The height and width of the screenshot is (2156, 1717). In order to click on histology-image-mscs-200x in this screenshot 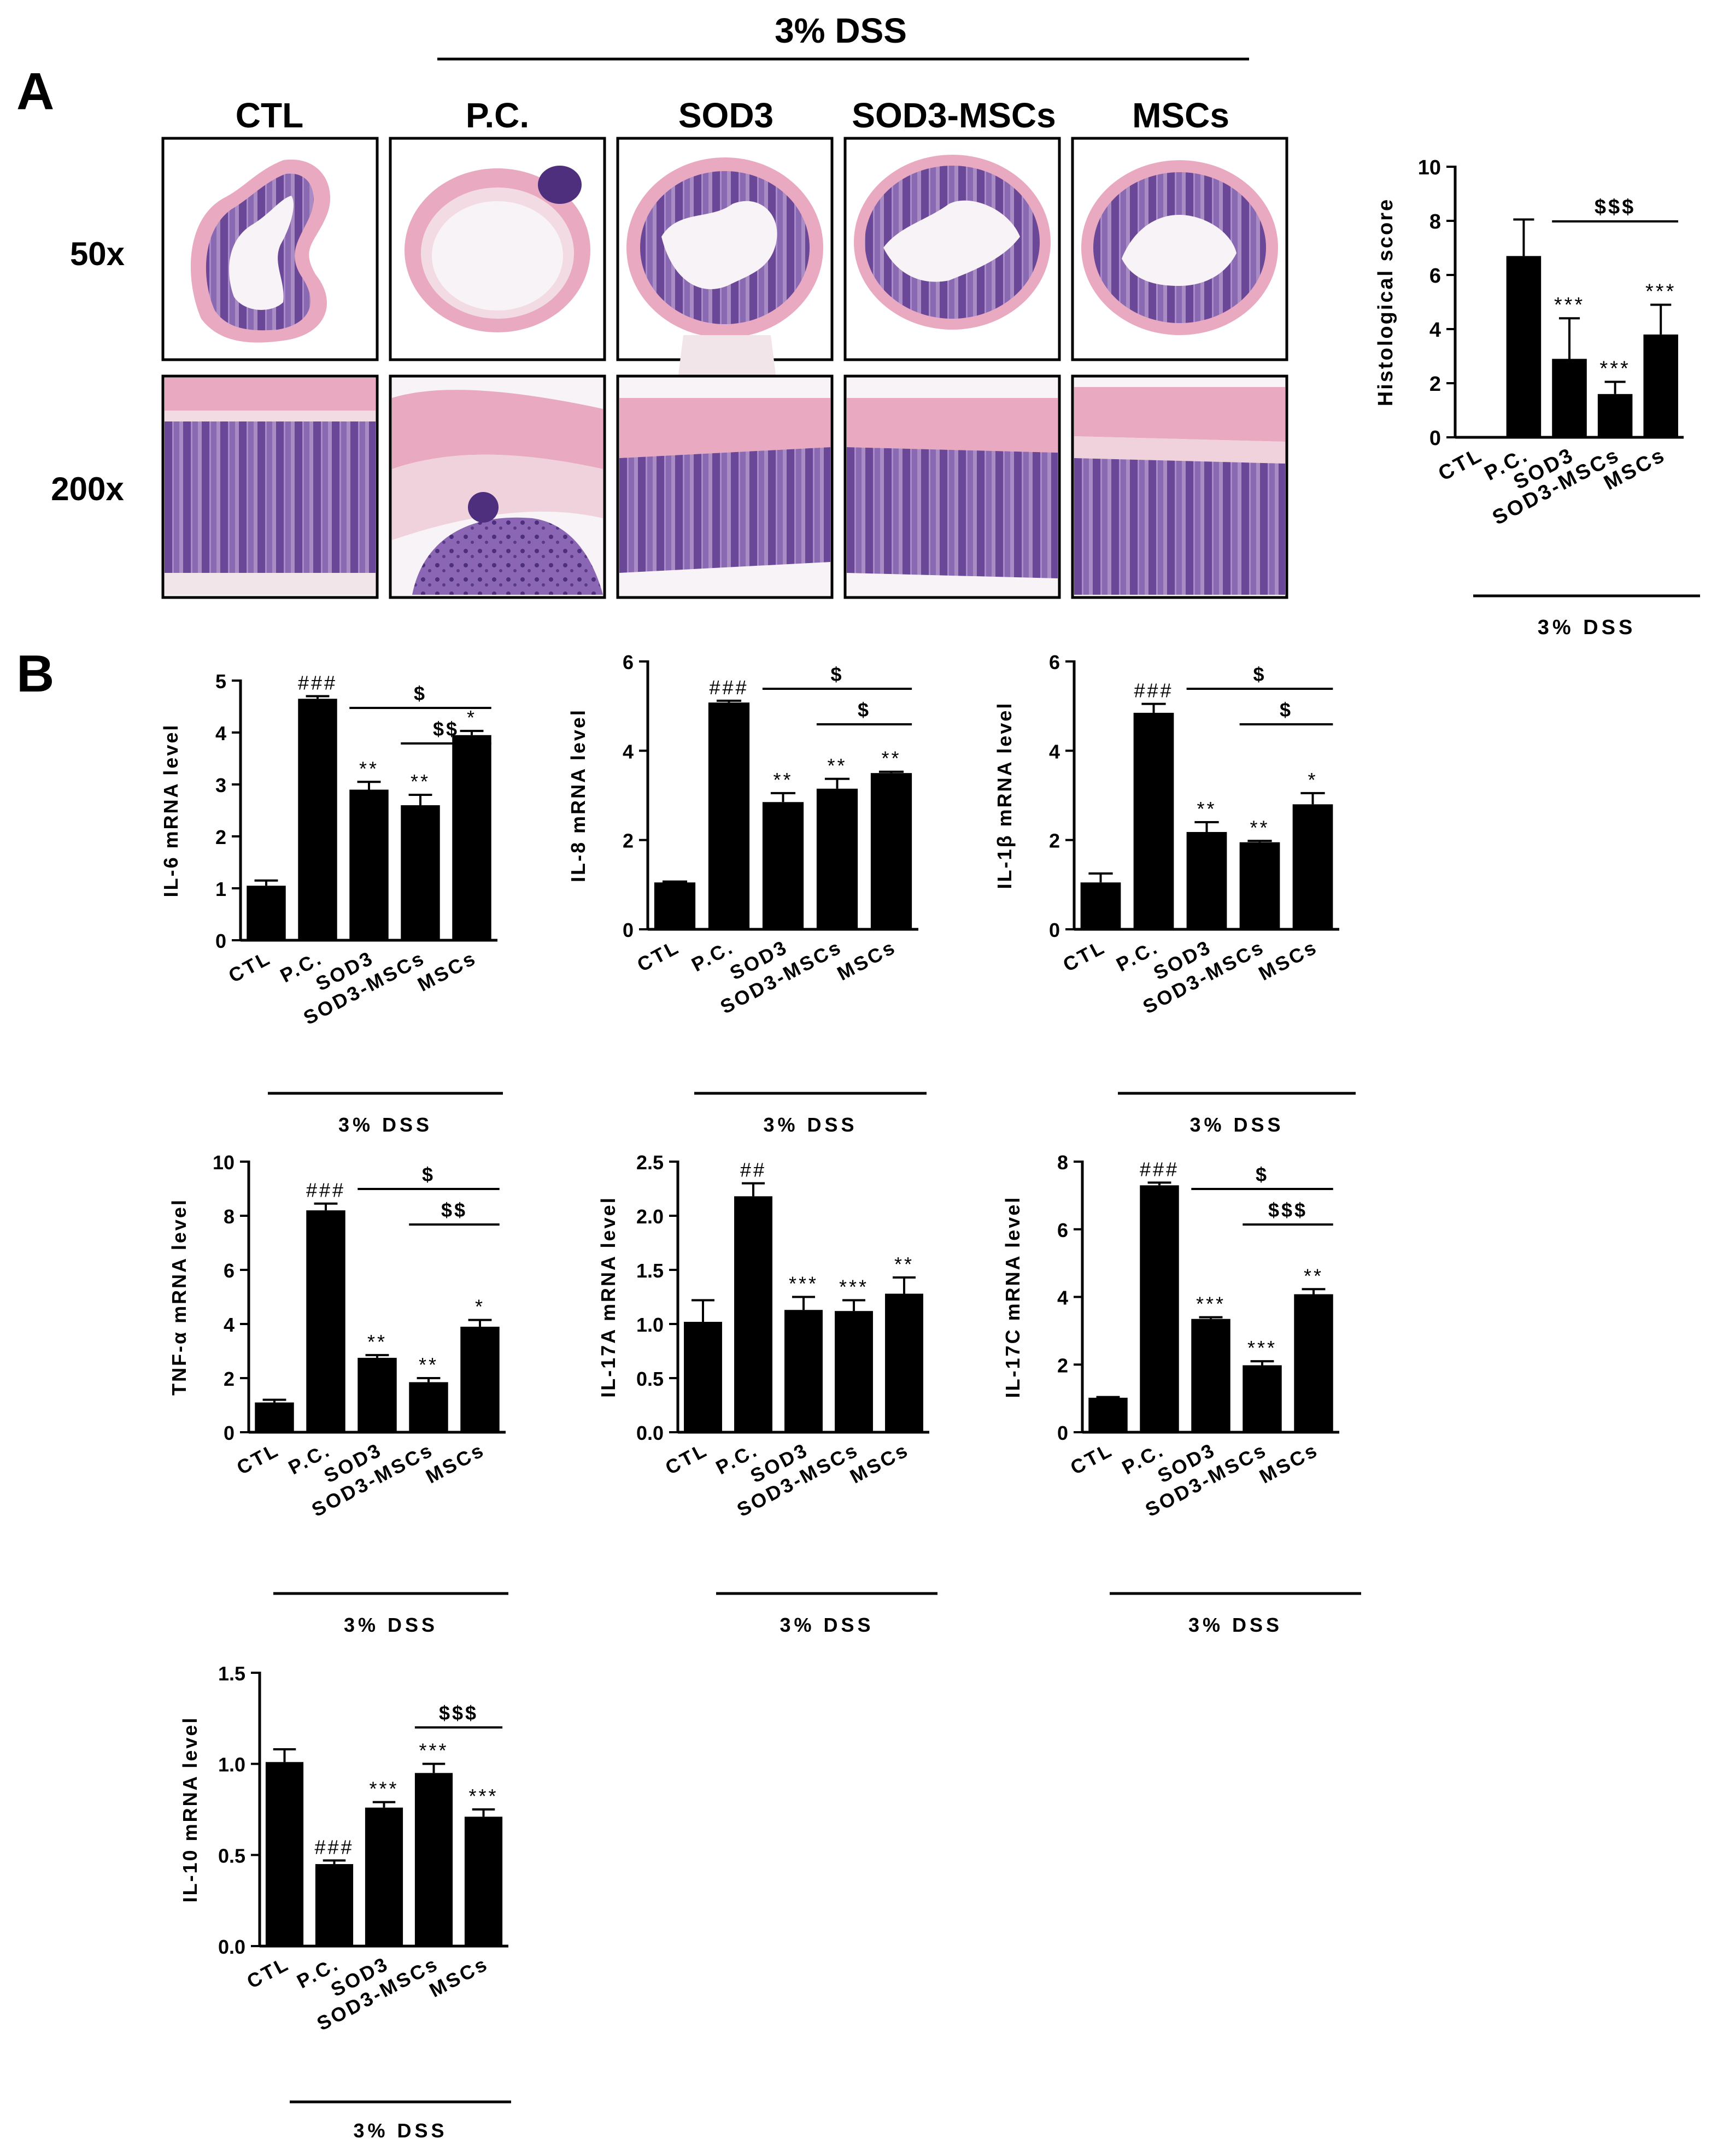, I will do `click(1179, 486)`.